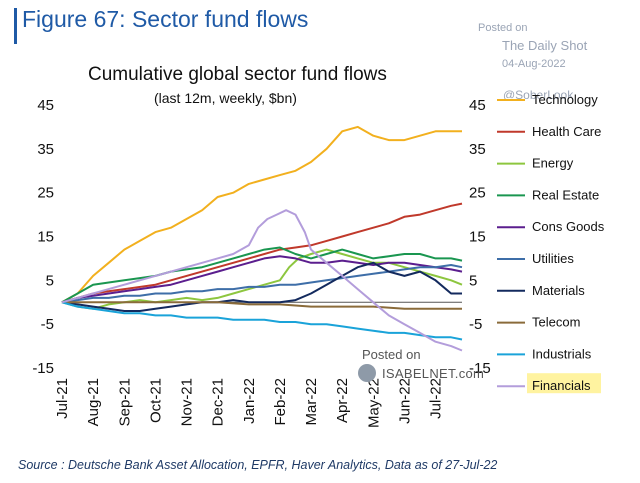  I want to click on series-line-materials, so click(261, 286).